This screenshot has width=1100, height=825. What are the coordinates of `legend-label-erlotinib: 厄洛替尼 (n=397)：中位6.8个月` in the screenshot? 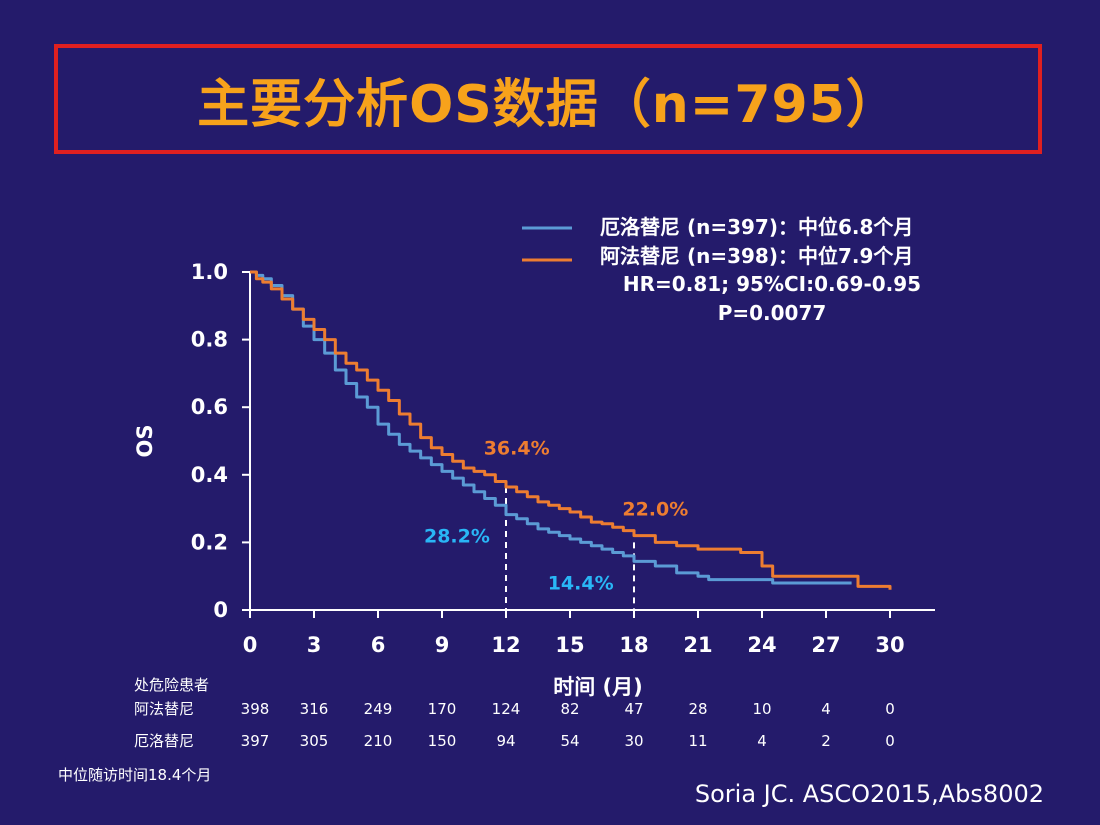 It's located at (756, 227).